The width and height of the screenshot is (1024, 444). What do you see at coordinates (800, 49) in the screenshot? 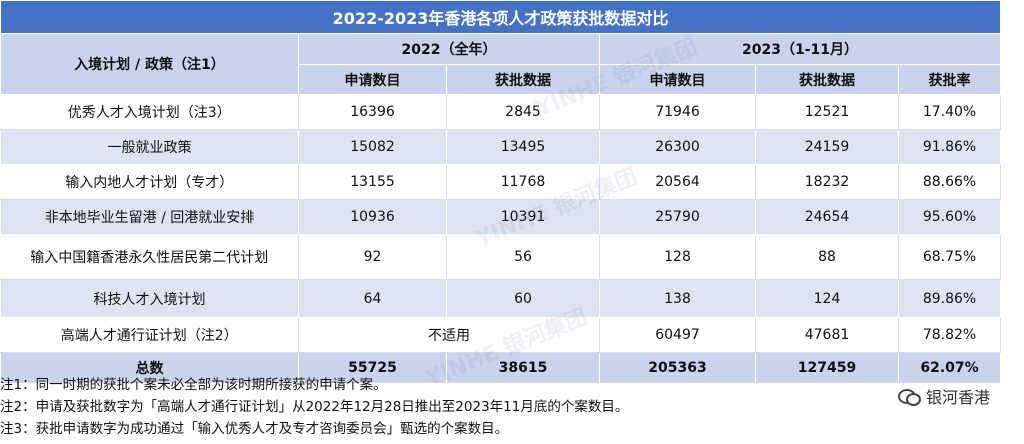
I see `header-2023: 2023（1-11月）` at bounding box center [800, 49].